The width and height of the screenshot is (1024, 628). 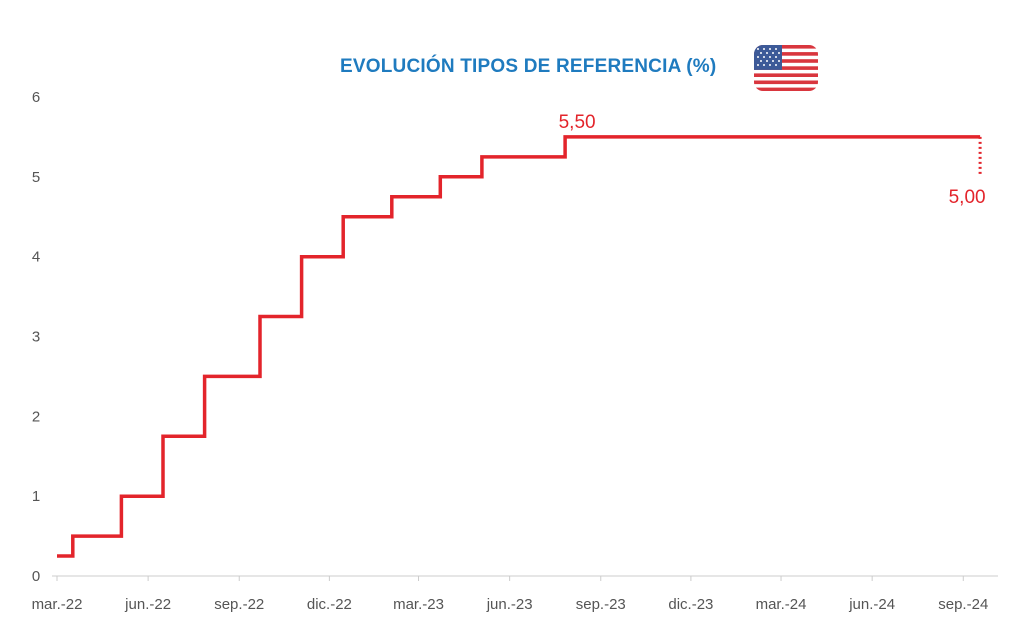 I want to click on x-tick-label: mar.-22, so click(x=57, y=604).